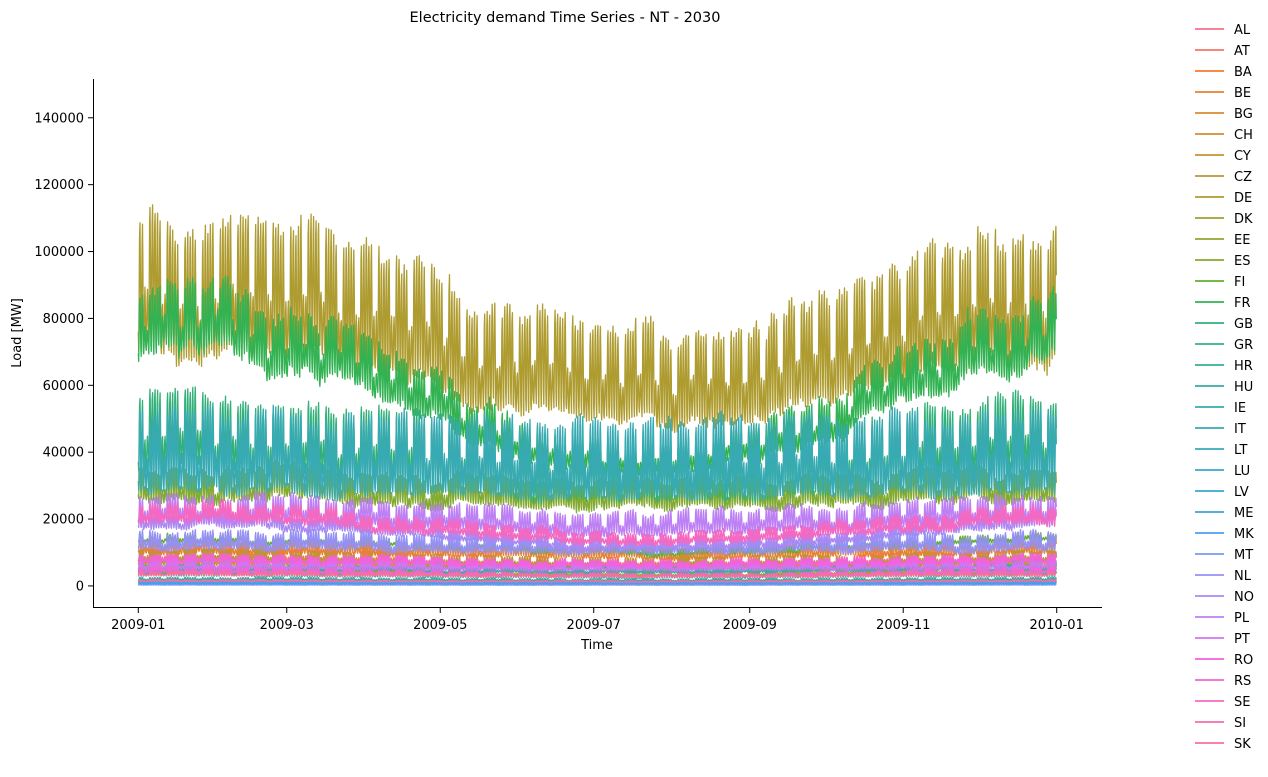 The width and height of the screenshot is (1268, 777). What do you see at coordinates (1224, 366) in the screenshot?
I see `legend-item-hr: HR` at bounding box center [1224, 366].